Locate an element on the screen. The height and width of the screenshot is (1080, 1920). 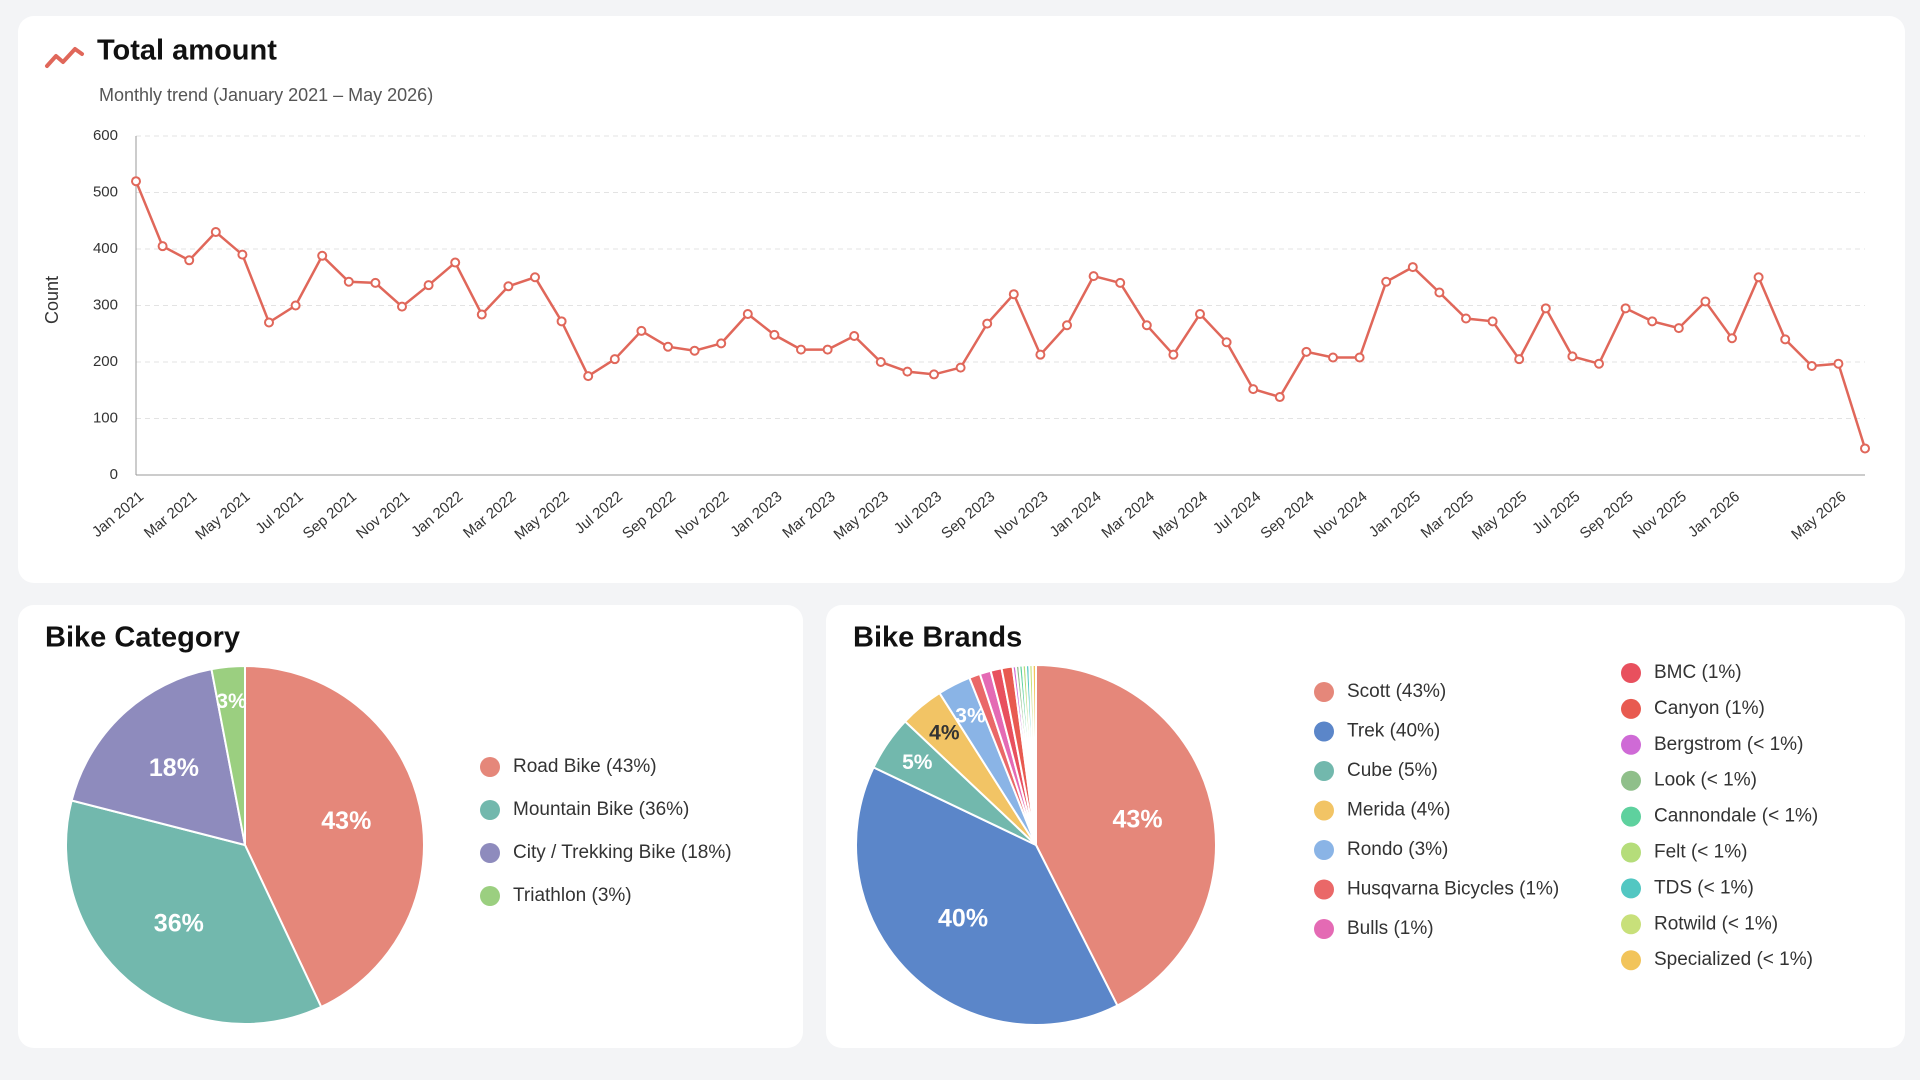
data-label: 36% is located at coordinates (179, 924).